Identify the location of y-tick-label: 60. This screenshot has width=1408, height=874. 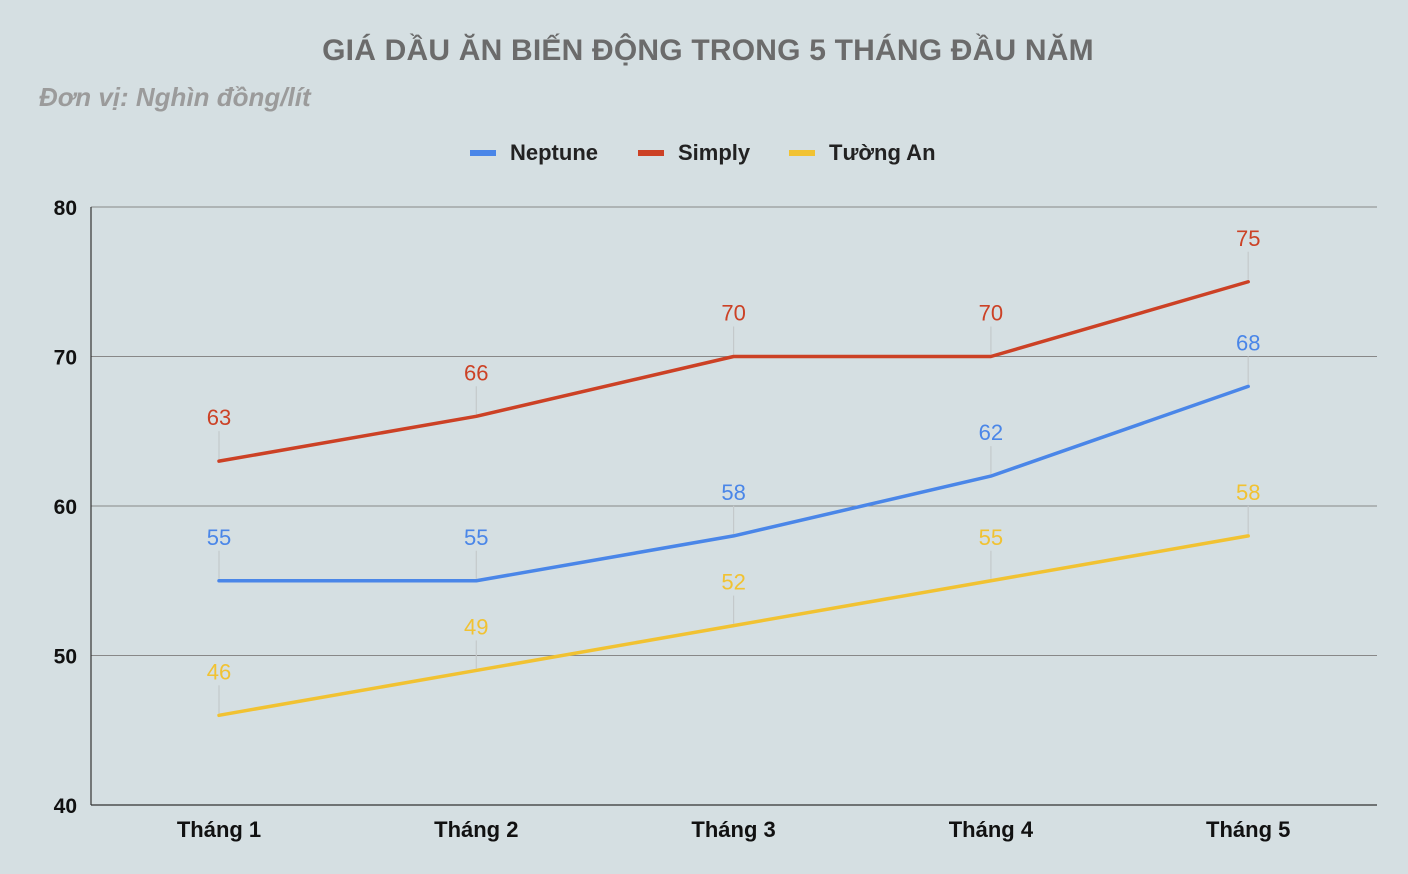
(65, 507).